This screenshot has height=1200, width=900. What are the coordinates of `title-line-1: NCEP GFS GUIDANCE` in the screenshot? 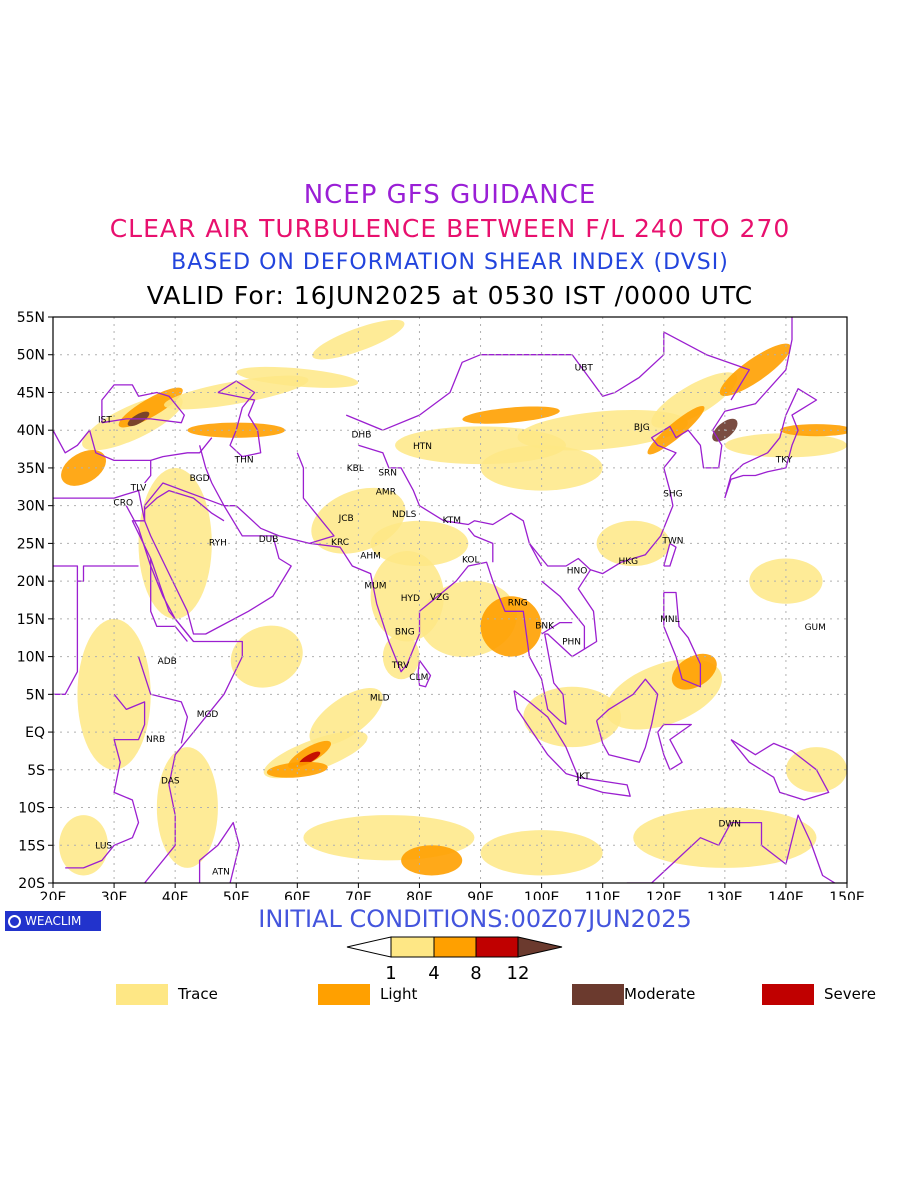 It's located at (450, 195).